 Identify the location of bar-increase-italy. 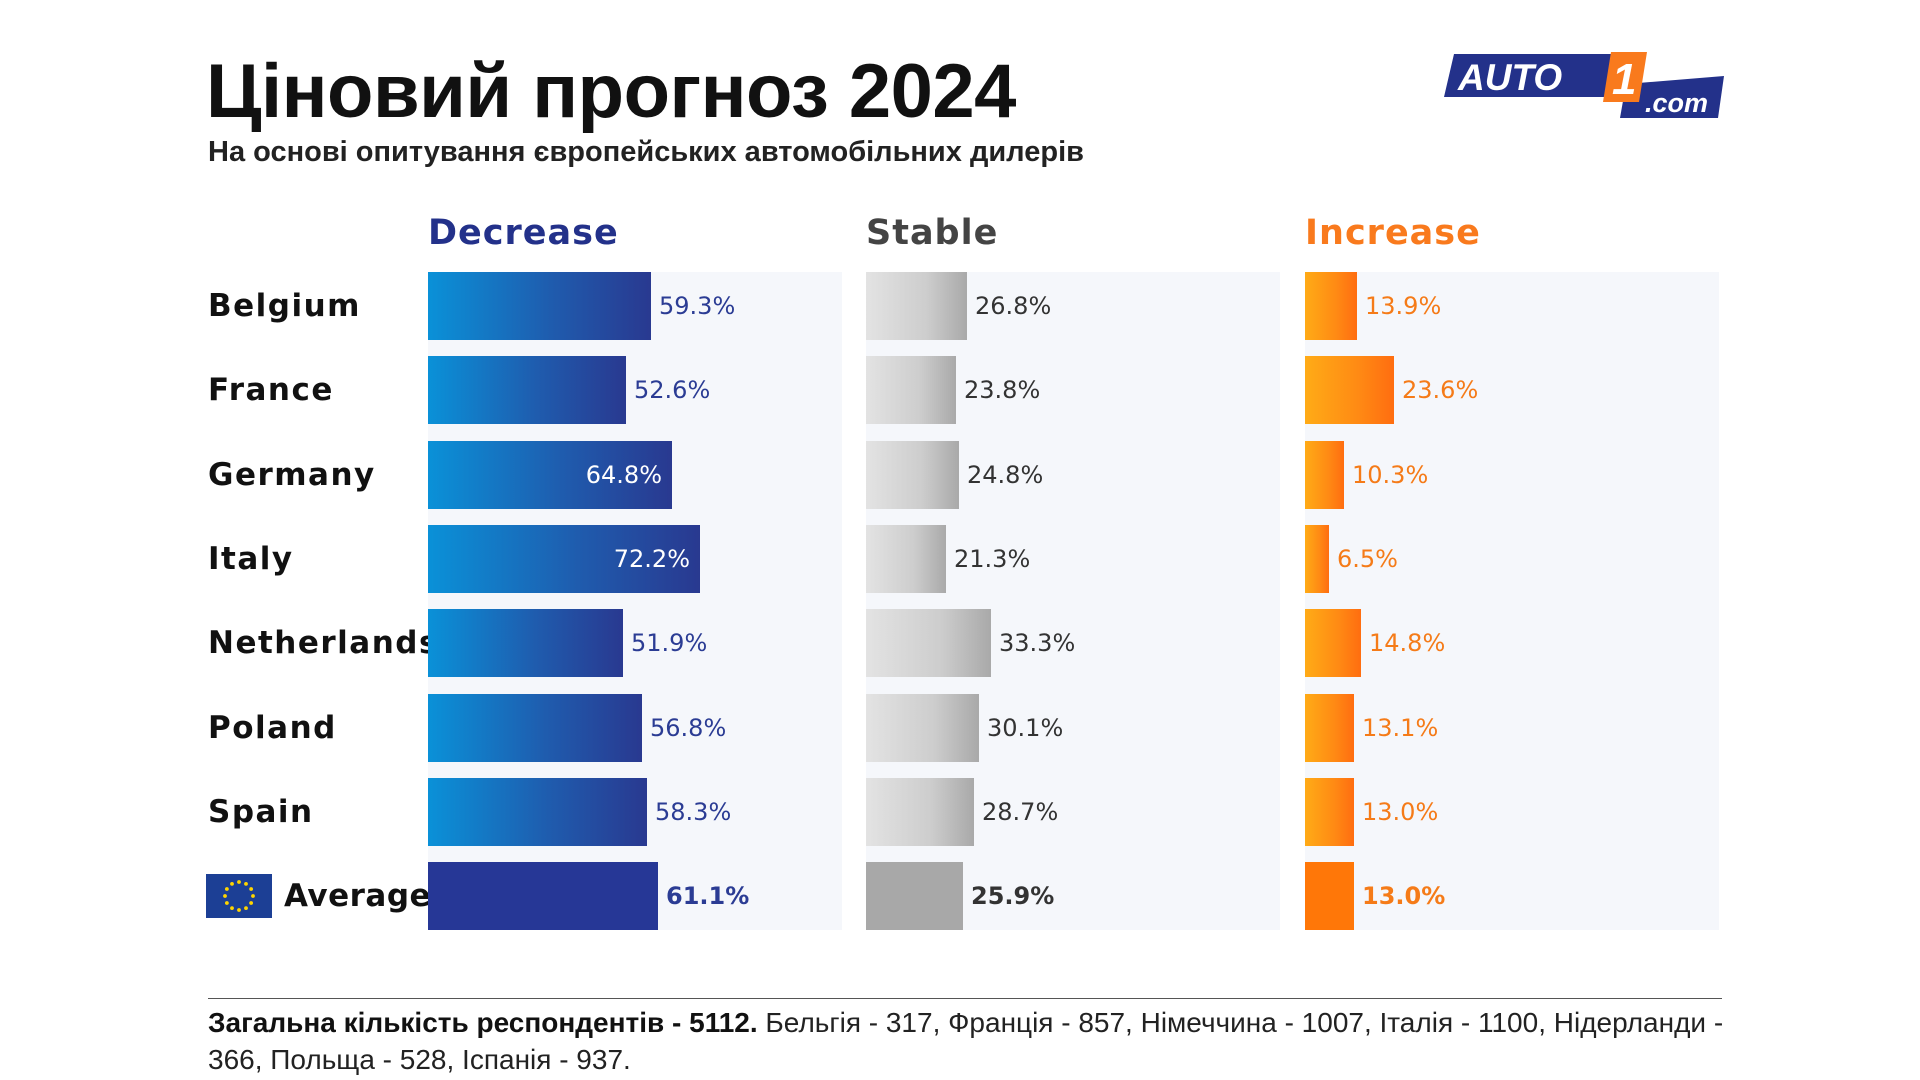
(1317, 559).